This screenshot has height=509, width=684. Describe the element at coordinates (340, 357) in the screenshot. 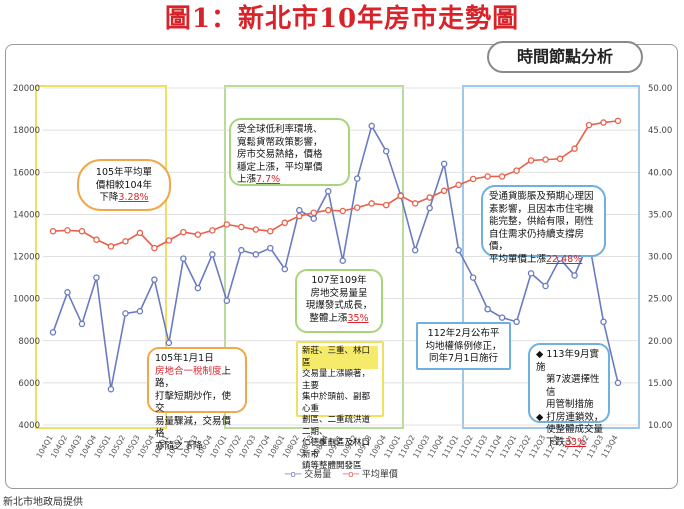

I see `callout-line: 新莊、三重、林口區` at that location.